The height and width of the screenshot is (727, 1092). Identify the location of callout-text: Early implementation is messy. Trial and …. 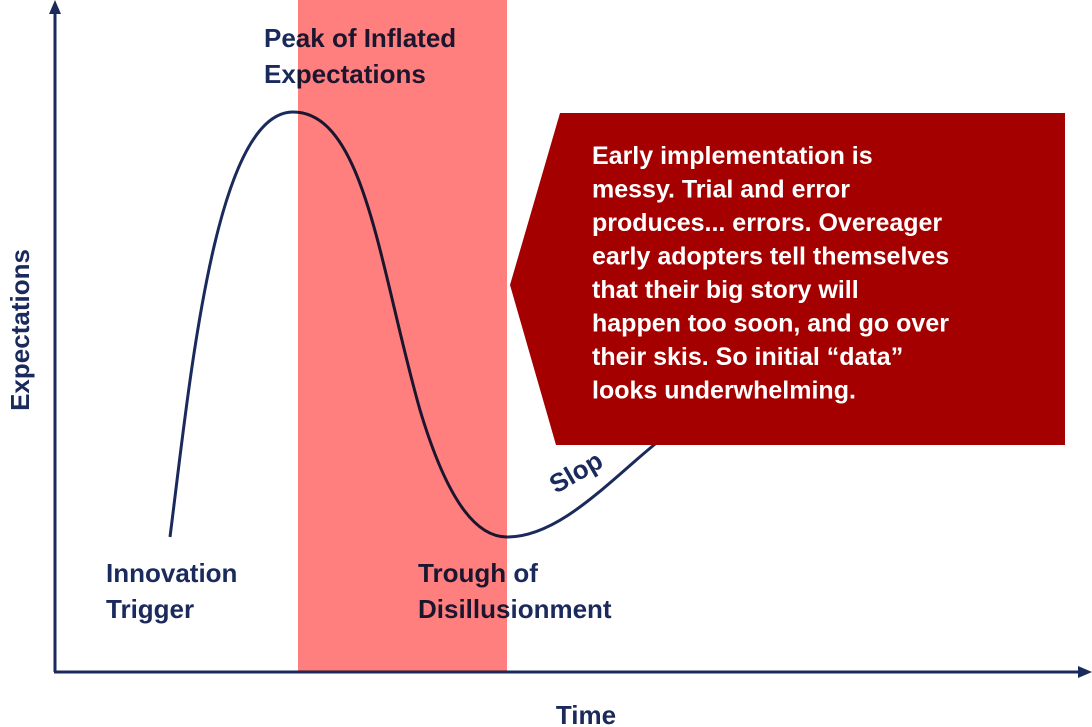
(770, 273).